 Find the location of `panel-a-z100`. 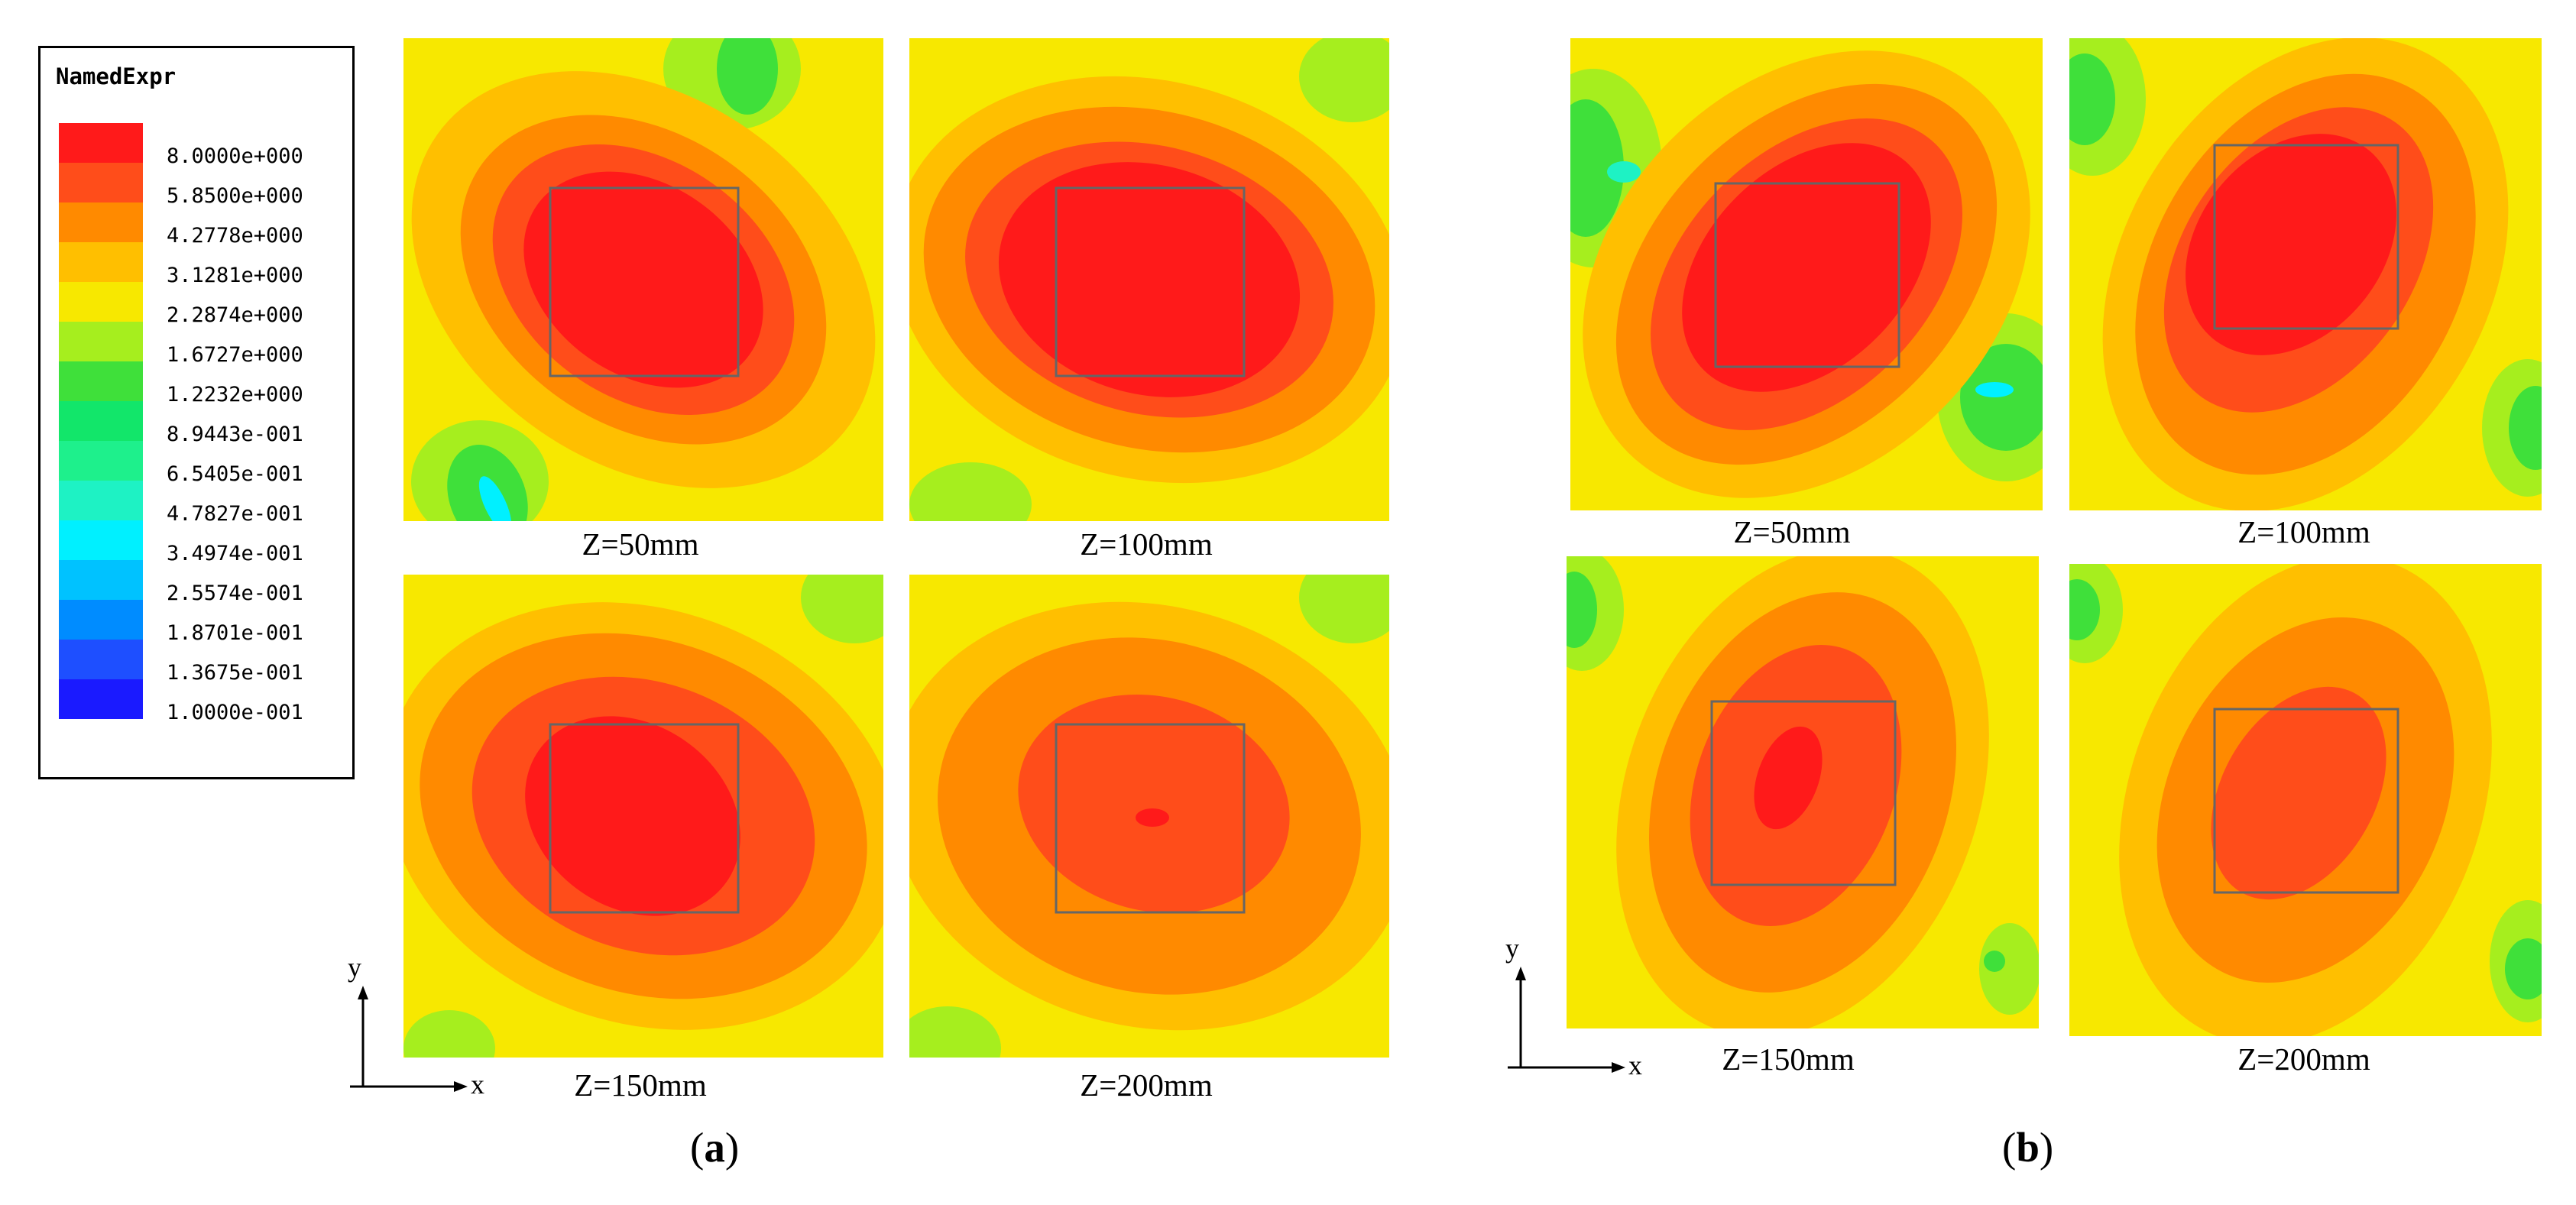

panel-a-z100 is located at coordinates (1149, 279).